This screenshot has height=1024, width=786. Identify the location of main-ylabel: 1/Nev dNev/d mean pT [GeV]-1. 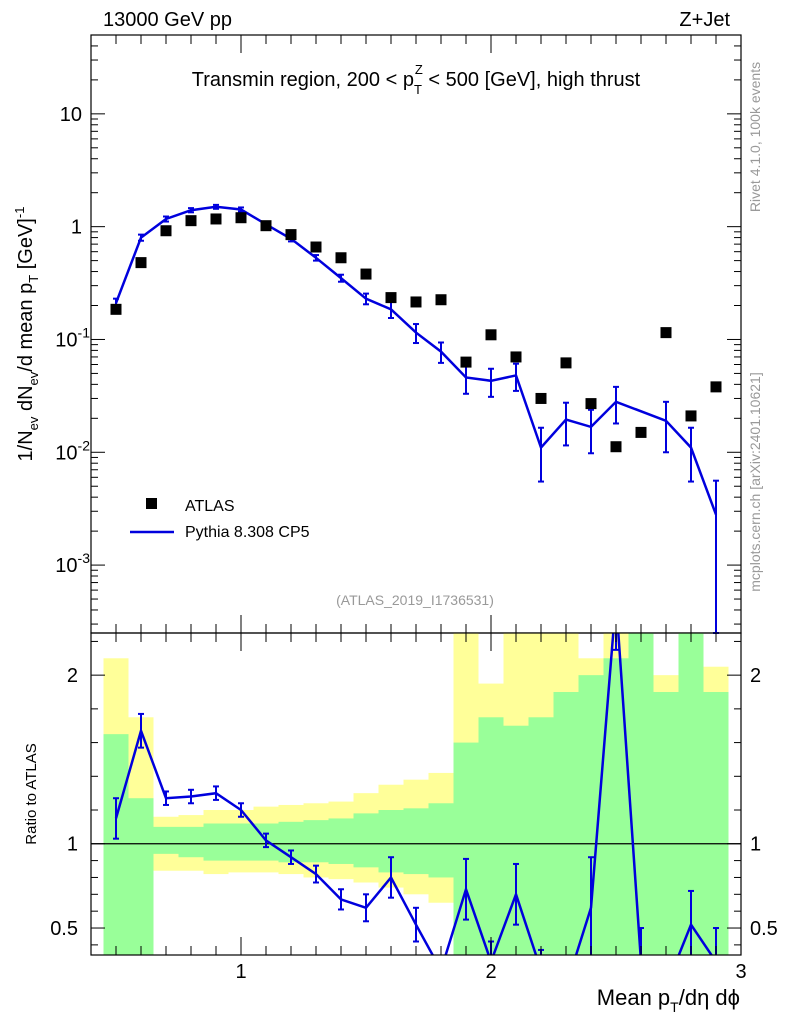
(26, 334).